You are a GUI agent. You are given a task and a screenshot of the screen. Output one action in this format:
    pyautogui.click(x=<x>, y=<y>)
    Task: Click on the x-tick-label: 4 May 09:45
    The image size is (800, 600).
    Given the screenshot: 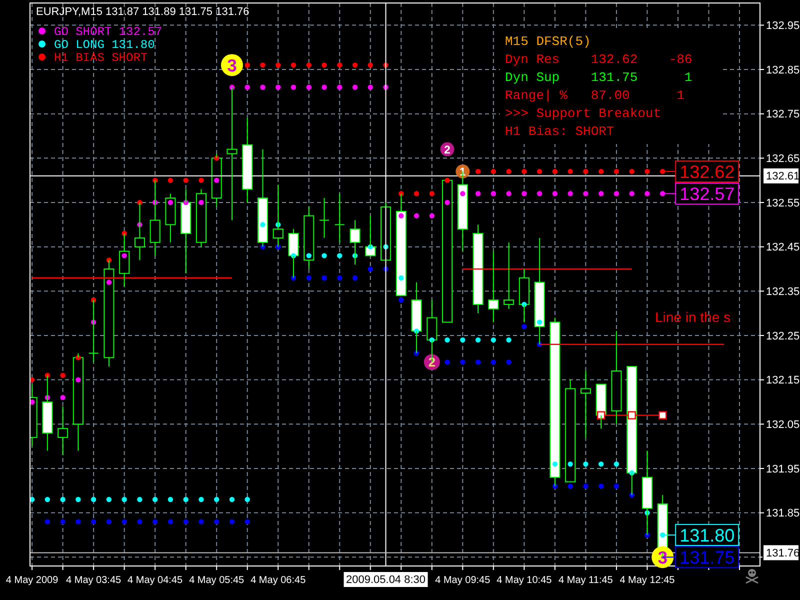 What is the action you would take?
    pyautogui.click(x=463, y=580)
    